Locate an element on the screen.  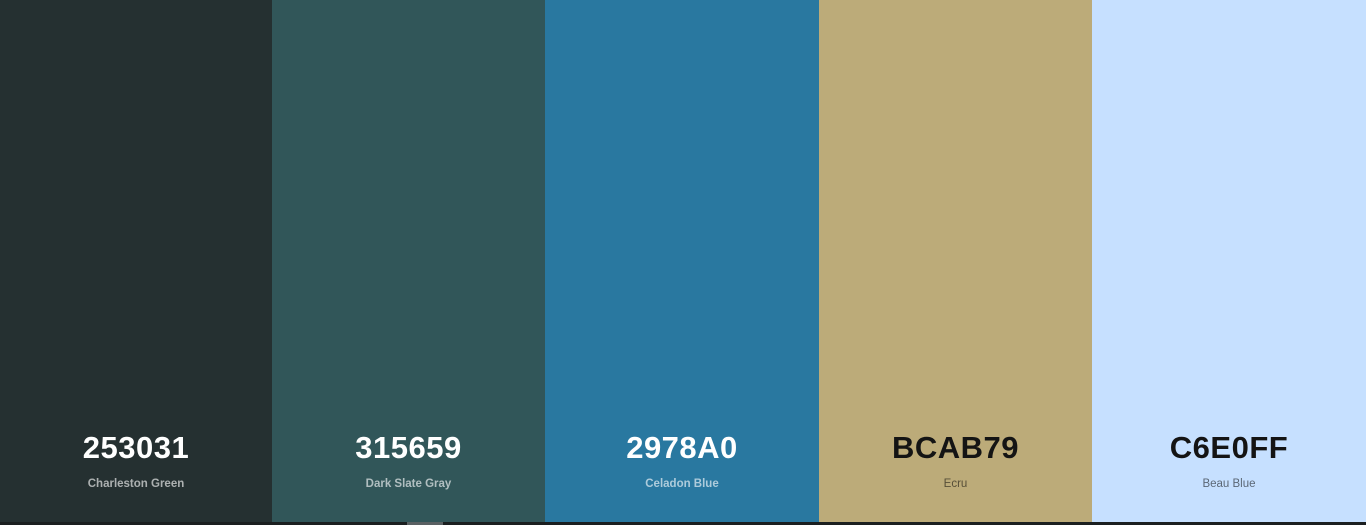
swatch-color-name: Charleston Green is located at coordinates (136, 484).